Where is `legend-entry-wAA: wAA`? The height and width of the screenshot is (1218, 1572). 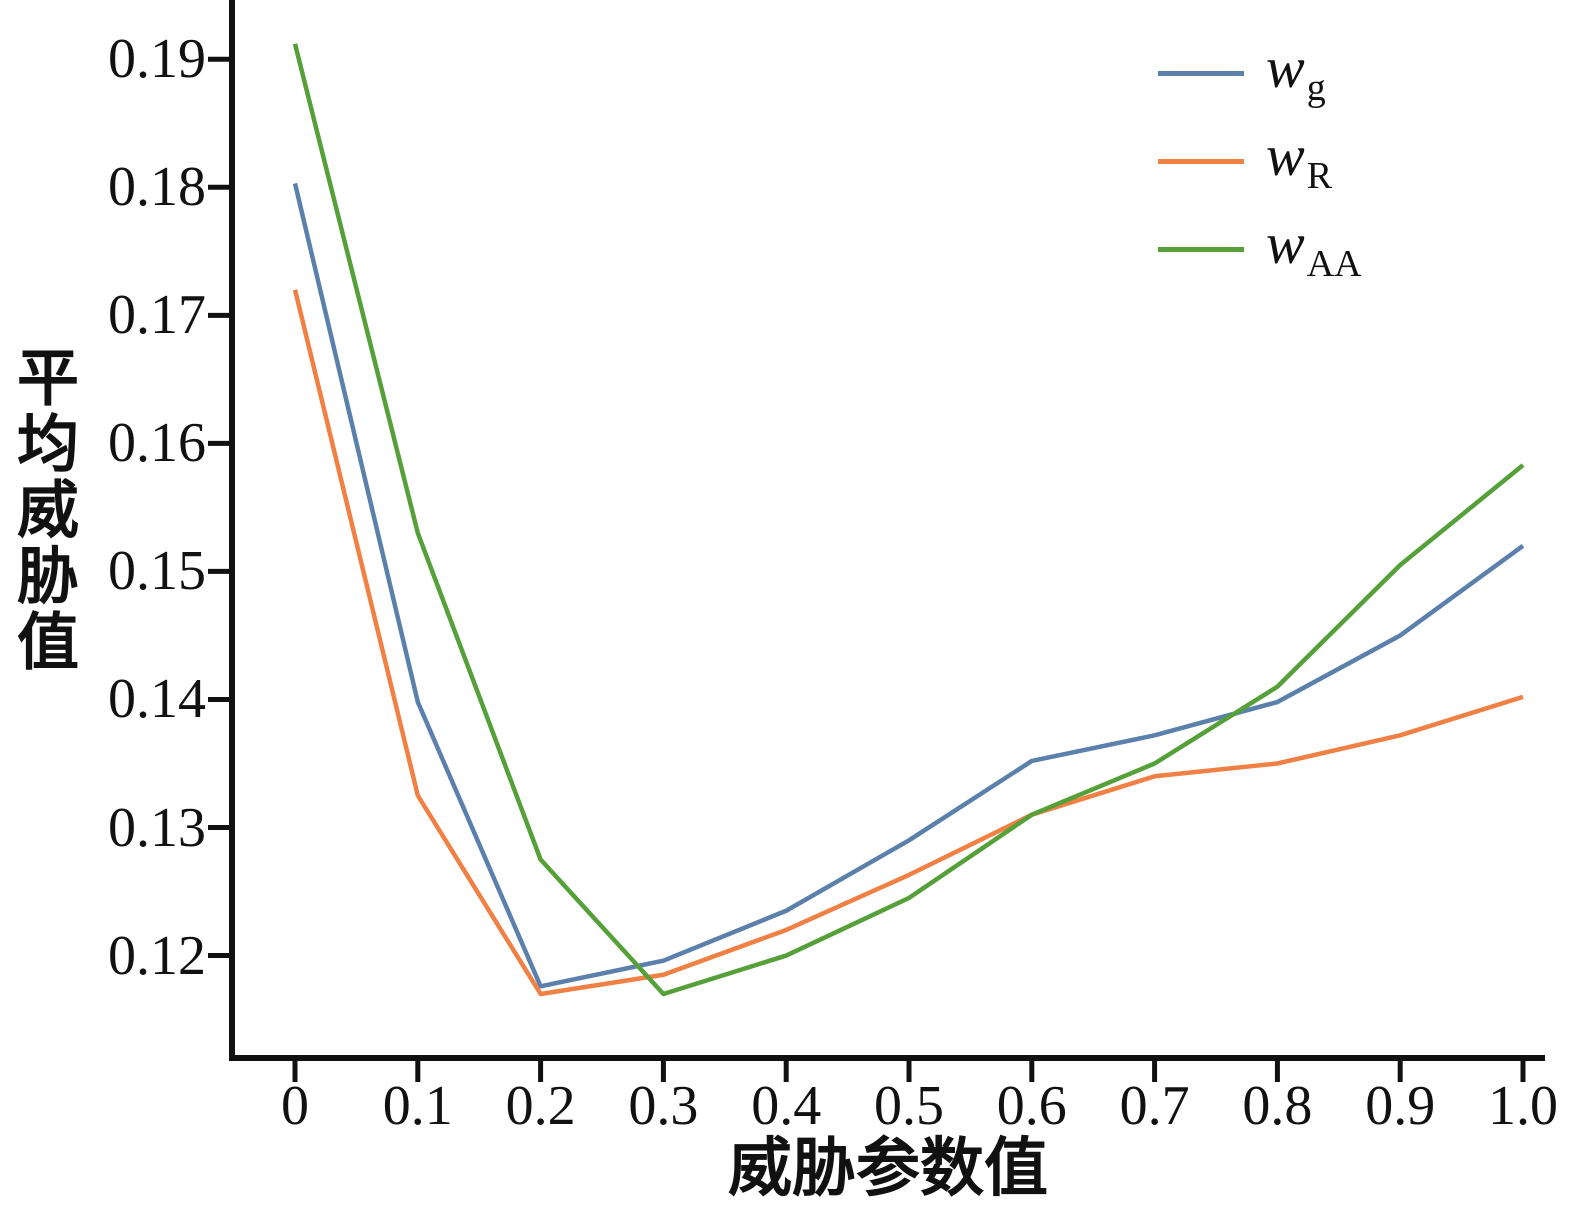 legend-entry-wAA: wAA is located at coordinates (1260, 248).